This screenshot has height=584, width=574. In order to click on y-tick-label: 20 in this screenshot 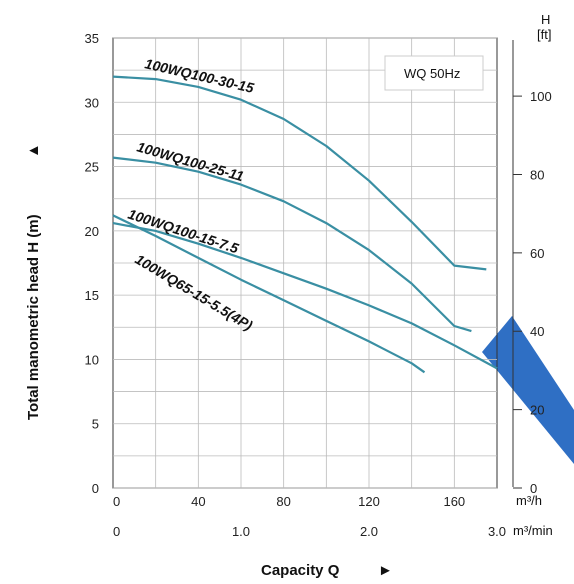, I will do `click(92, 231)`.